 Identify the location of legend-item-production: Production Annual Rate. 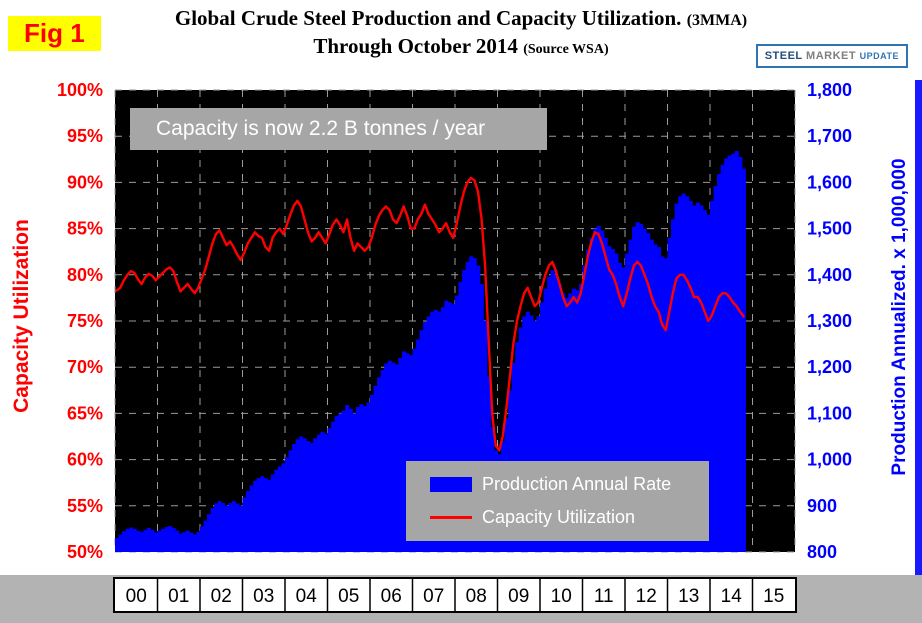
(569, 484).